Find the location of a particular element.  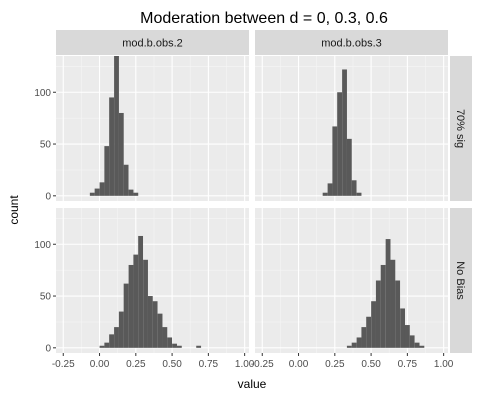

panel-background-r1-c1 is located at coordinates (351, 280).